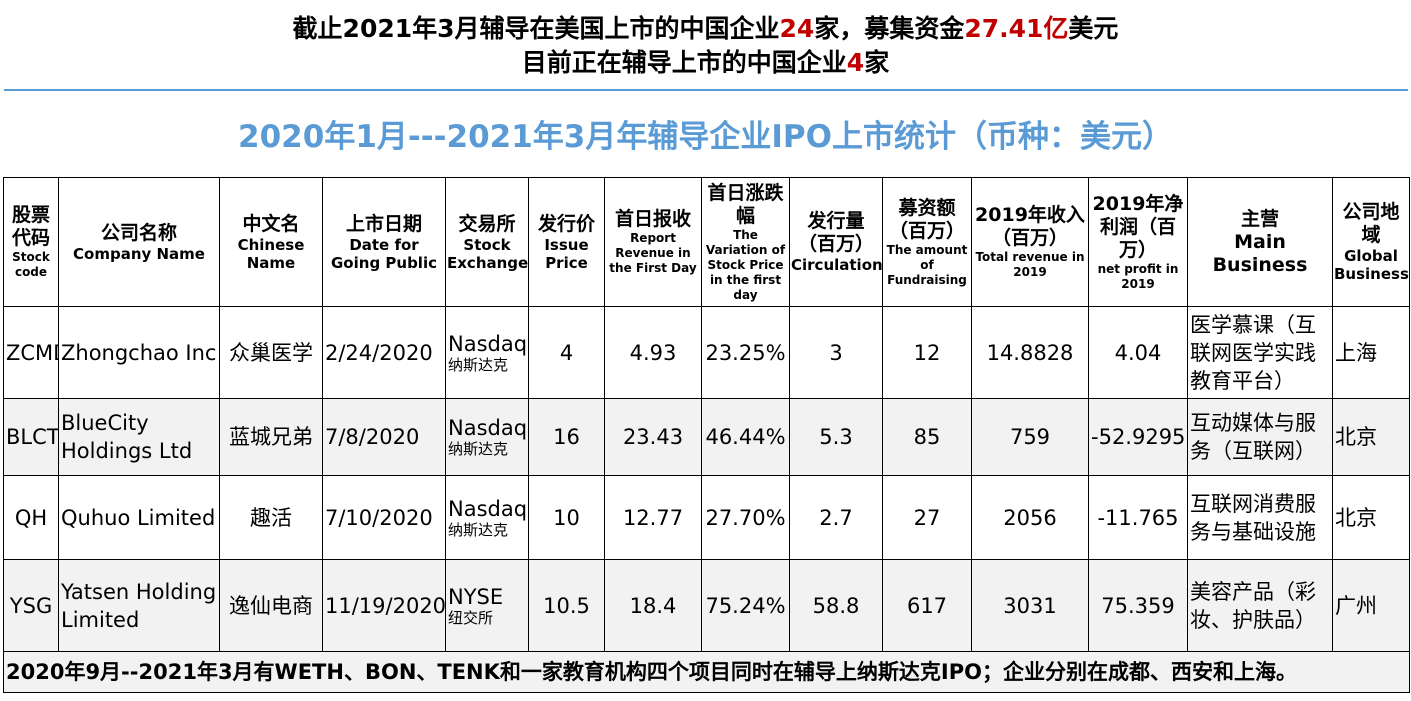  I want to click on cell-chinese-name: 趣活, so click(271, 517).